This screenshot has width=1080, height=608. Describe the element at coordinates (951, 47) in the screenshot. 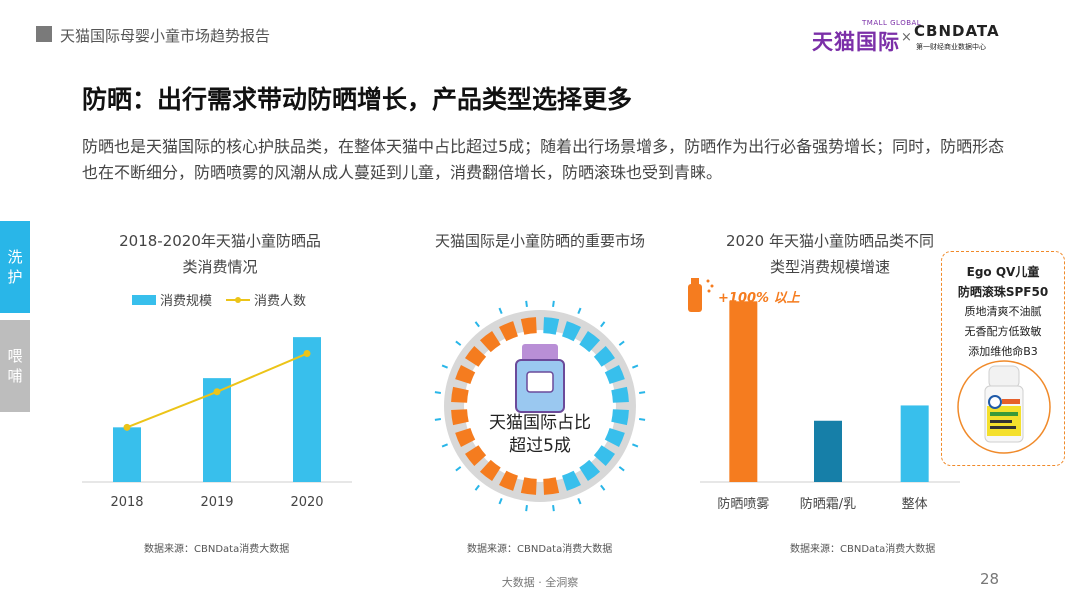

I see `cbndata-tagline: 第一财经商业数据中心` at that location.